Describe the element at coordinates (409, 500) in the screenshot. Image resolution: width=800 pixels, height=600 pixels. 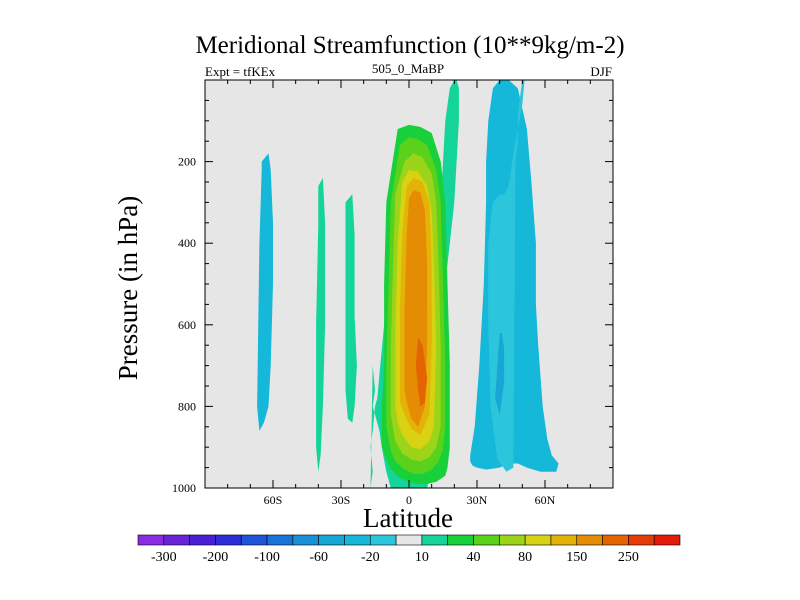
I see `x-tick-label: 0` at that location.